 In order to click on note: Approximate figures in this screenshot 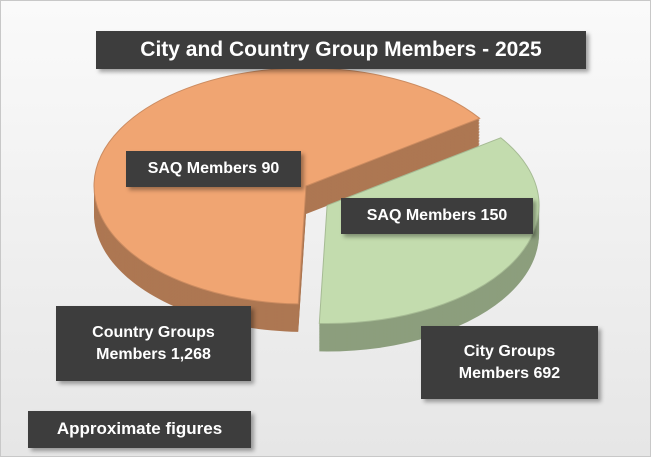, I will do `click(139, 429)`.